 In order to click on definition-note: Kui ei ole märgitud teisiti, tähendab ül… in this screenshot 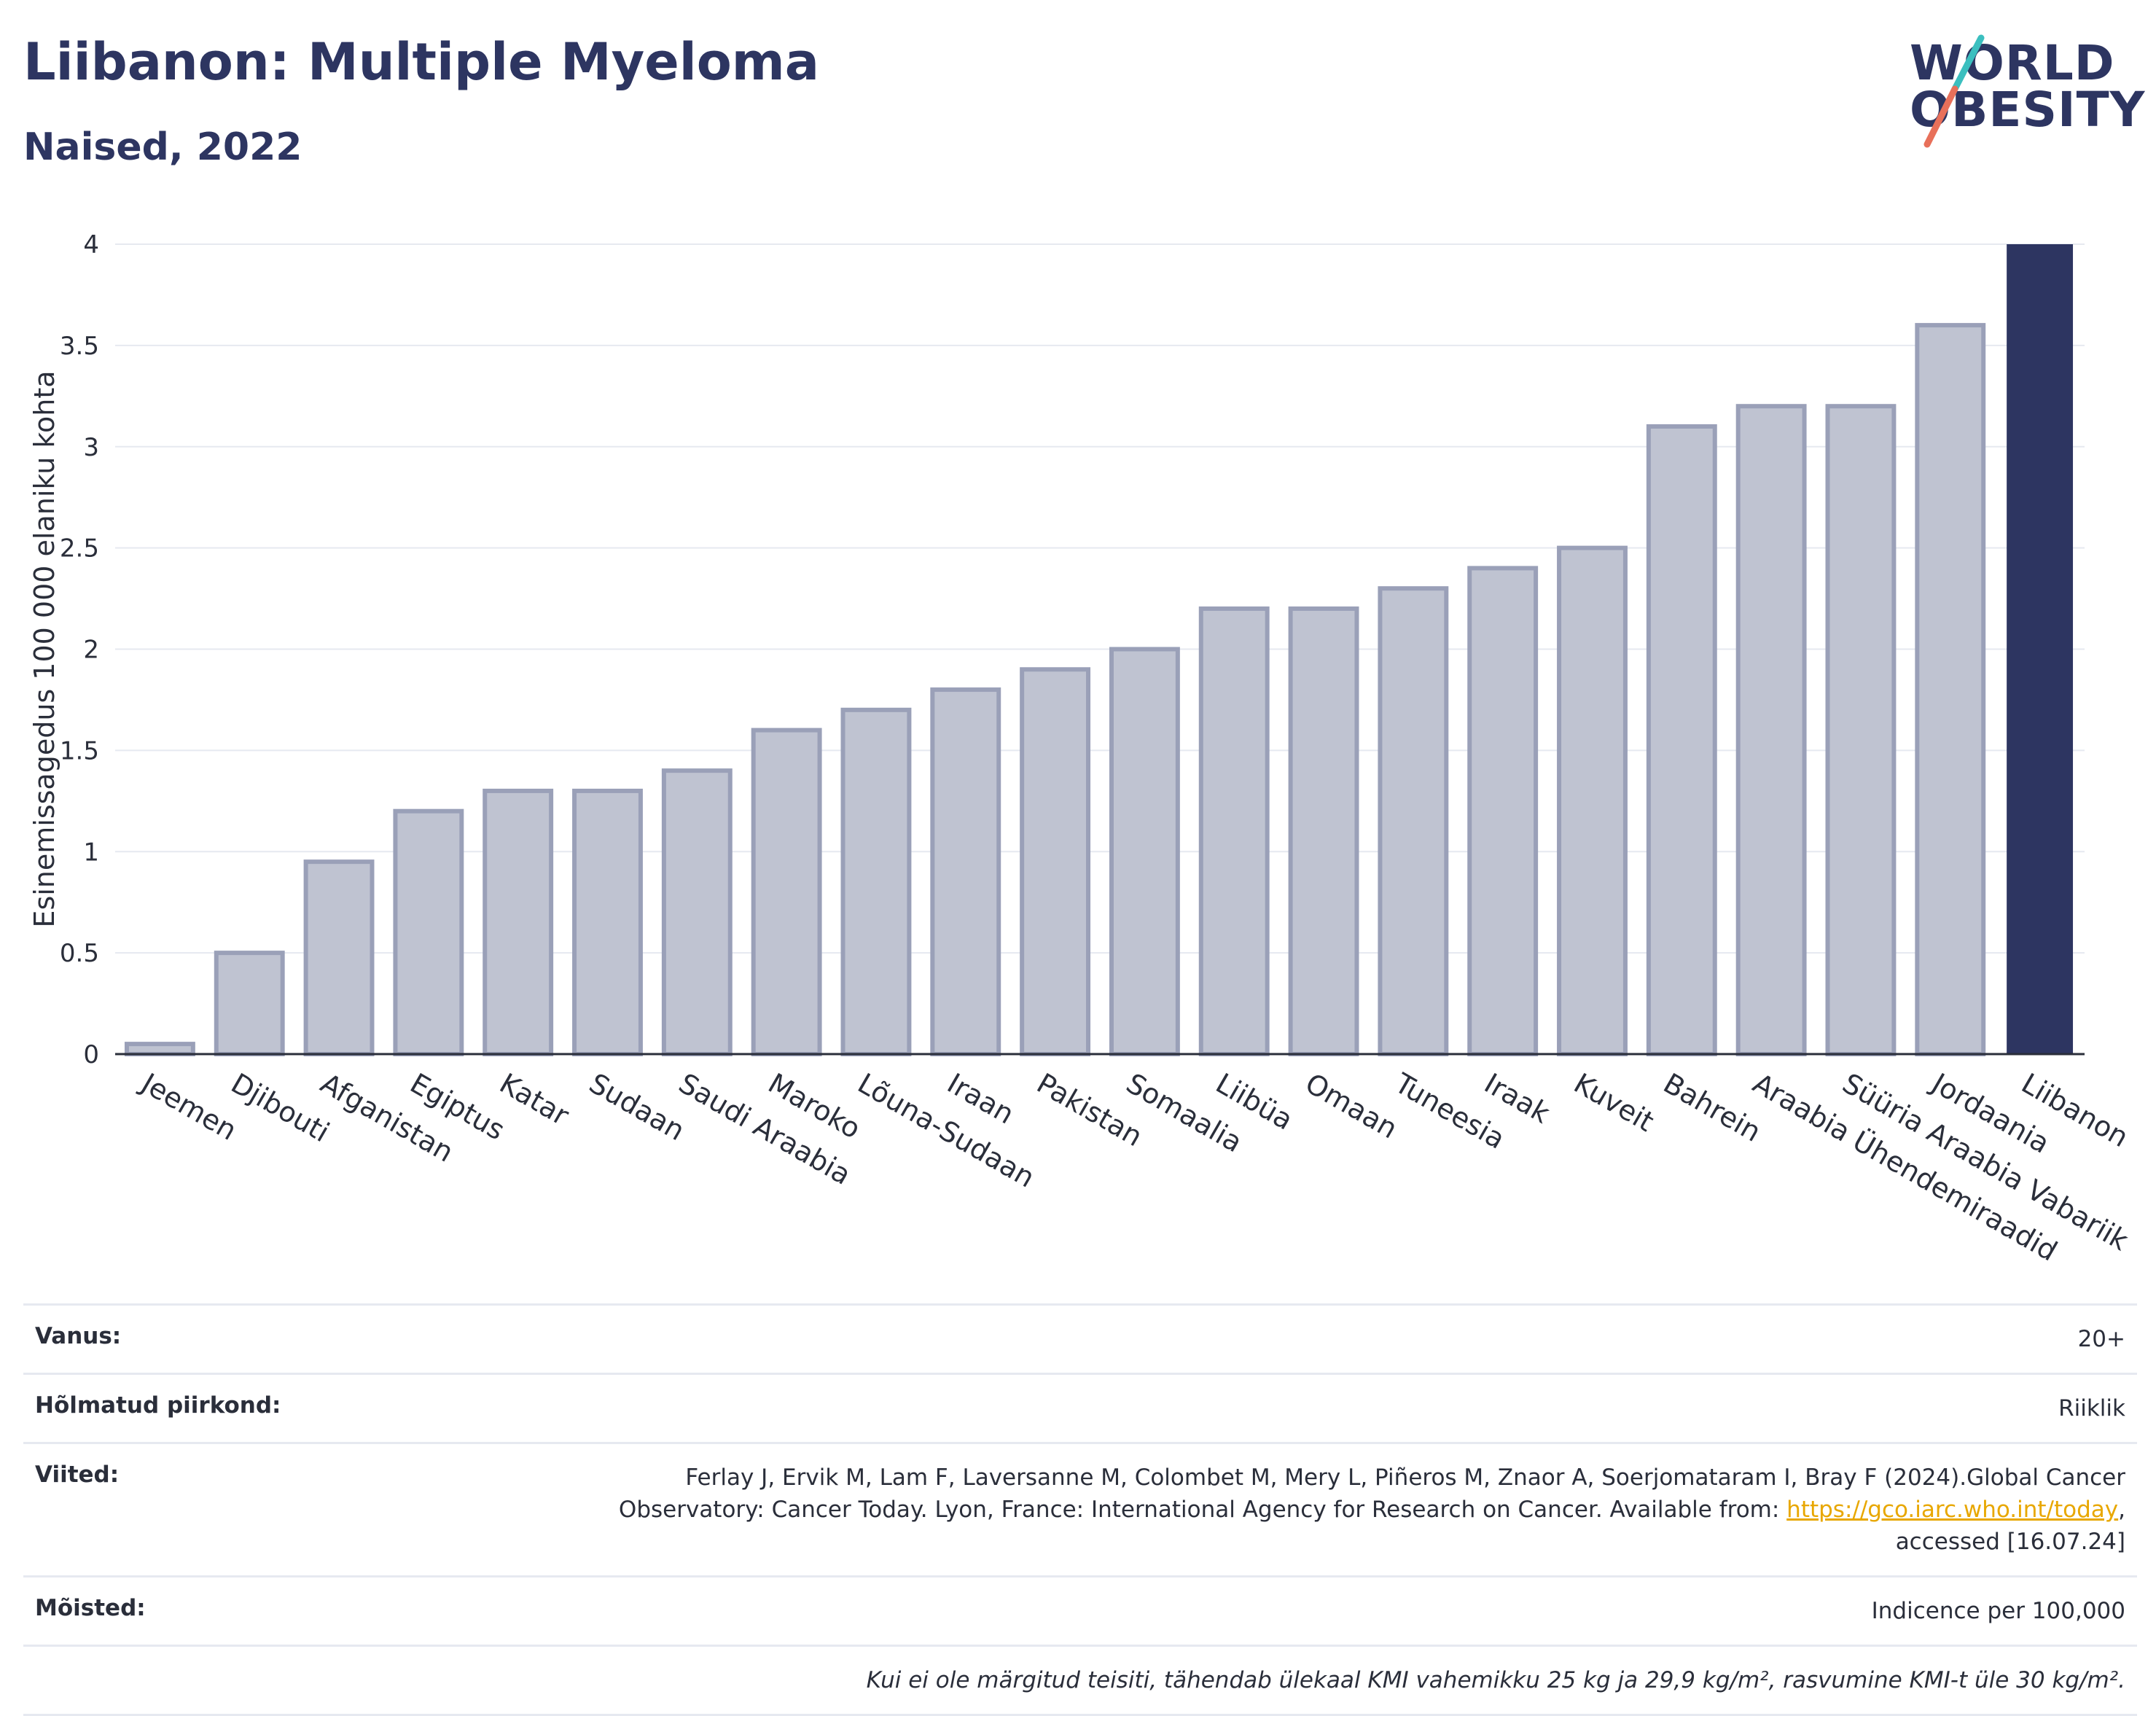, I will do `click(1496, 1680)`.